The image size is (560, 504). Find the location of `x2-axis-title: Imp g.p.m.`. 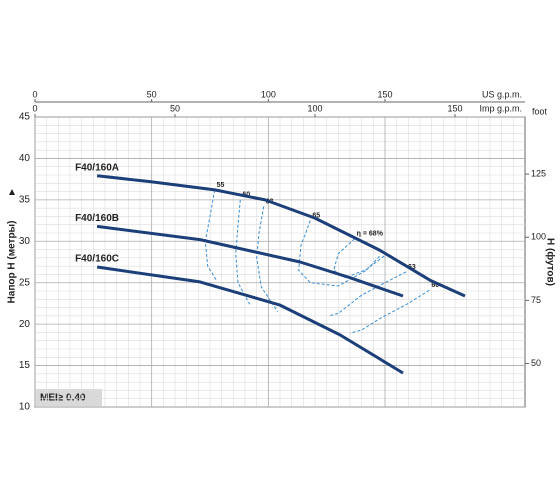

x2-axis-title: Imp g.p.m. is located at coordinates (500, 108).